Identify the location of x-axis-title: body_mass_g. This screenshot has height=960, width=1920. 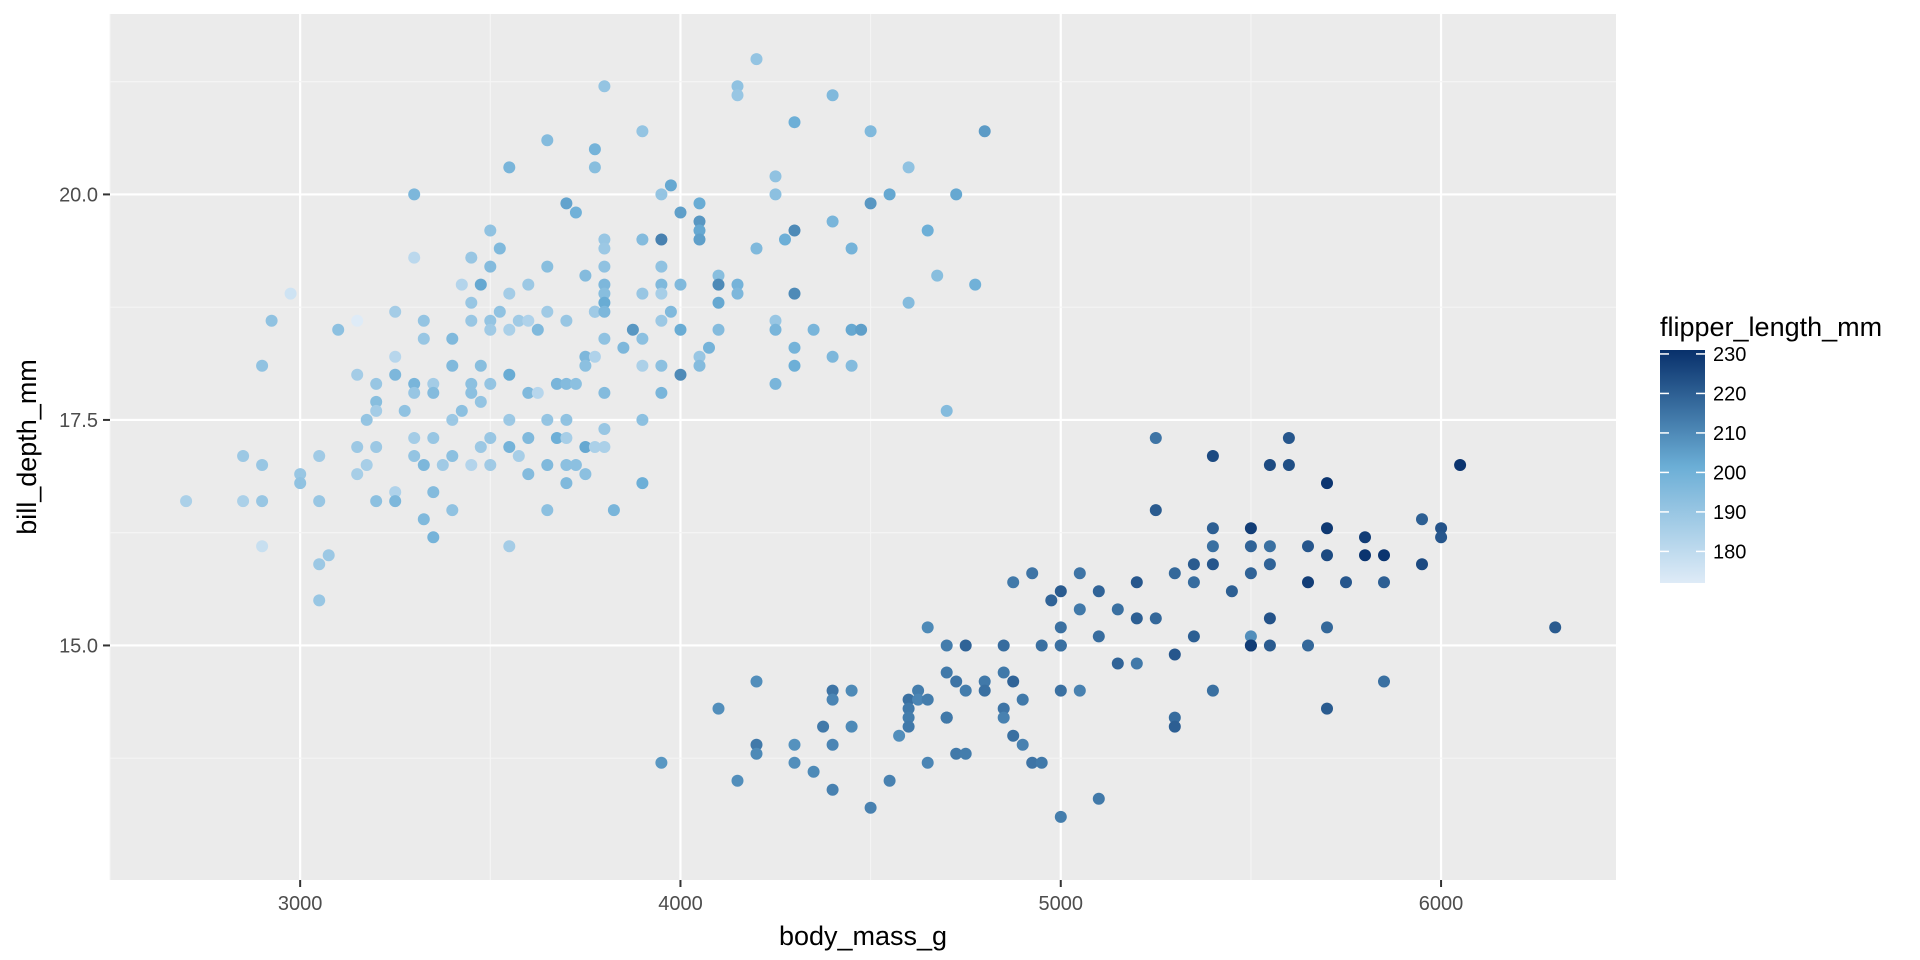
(863, 936).